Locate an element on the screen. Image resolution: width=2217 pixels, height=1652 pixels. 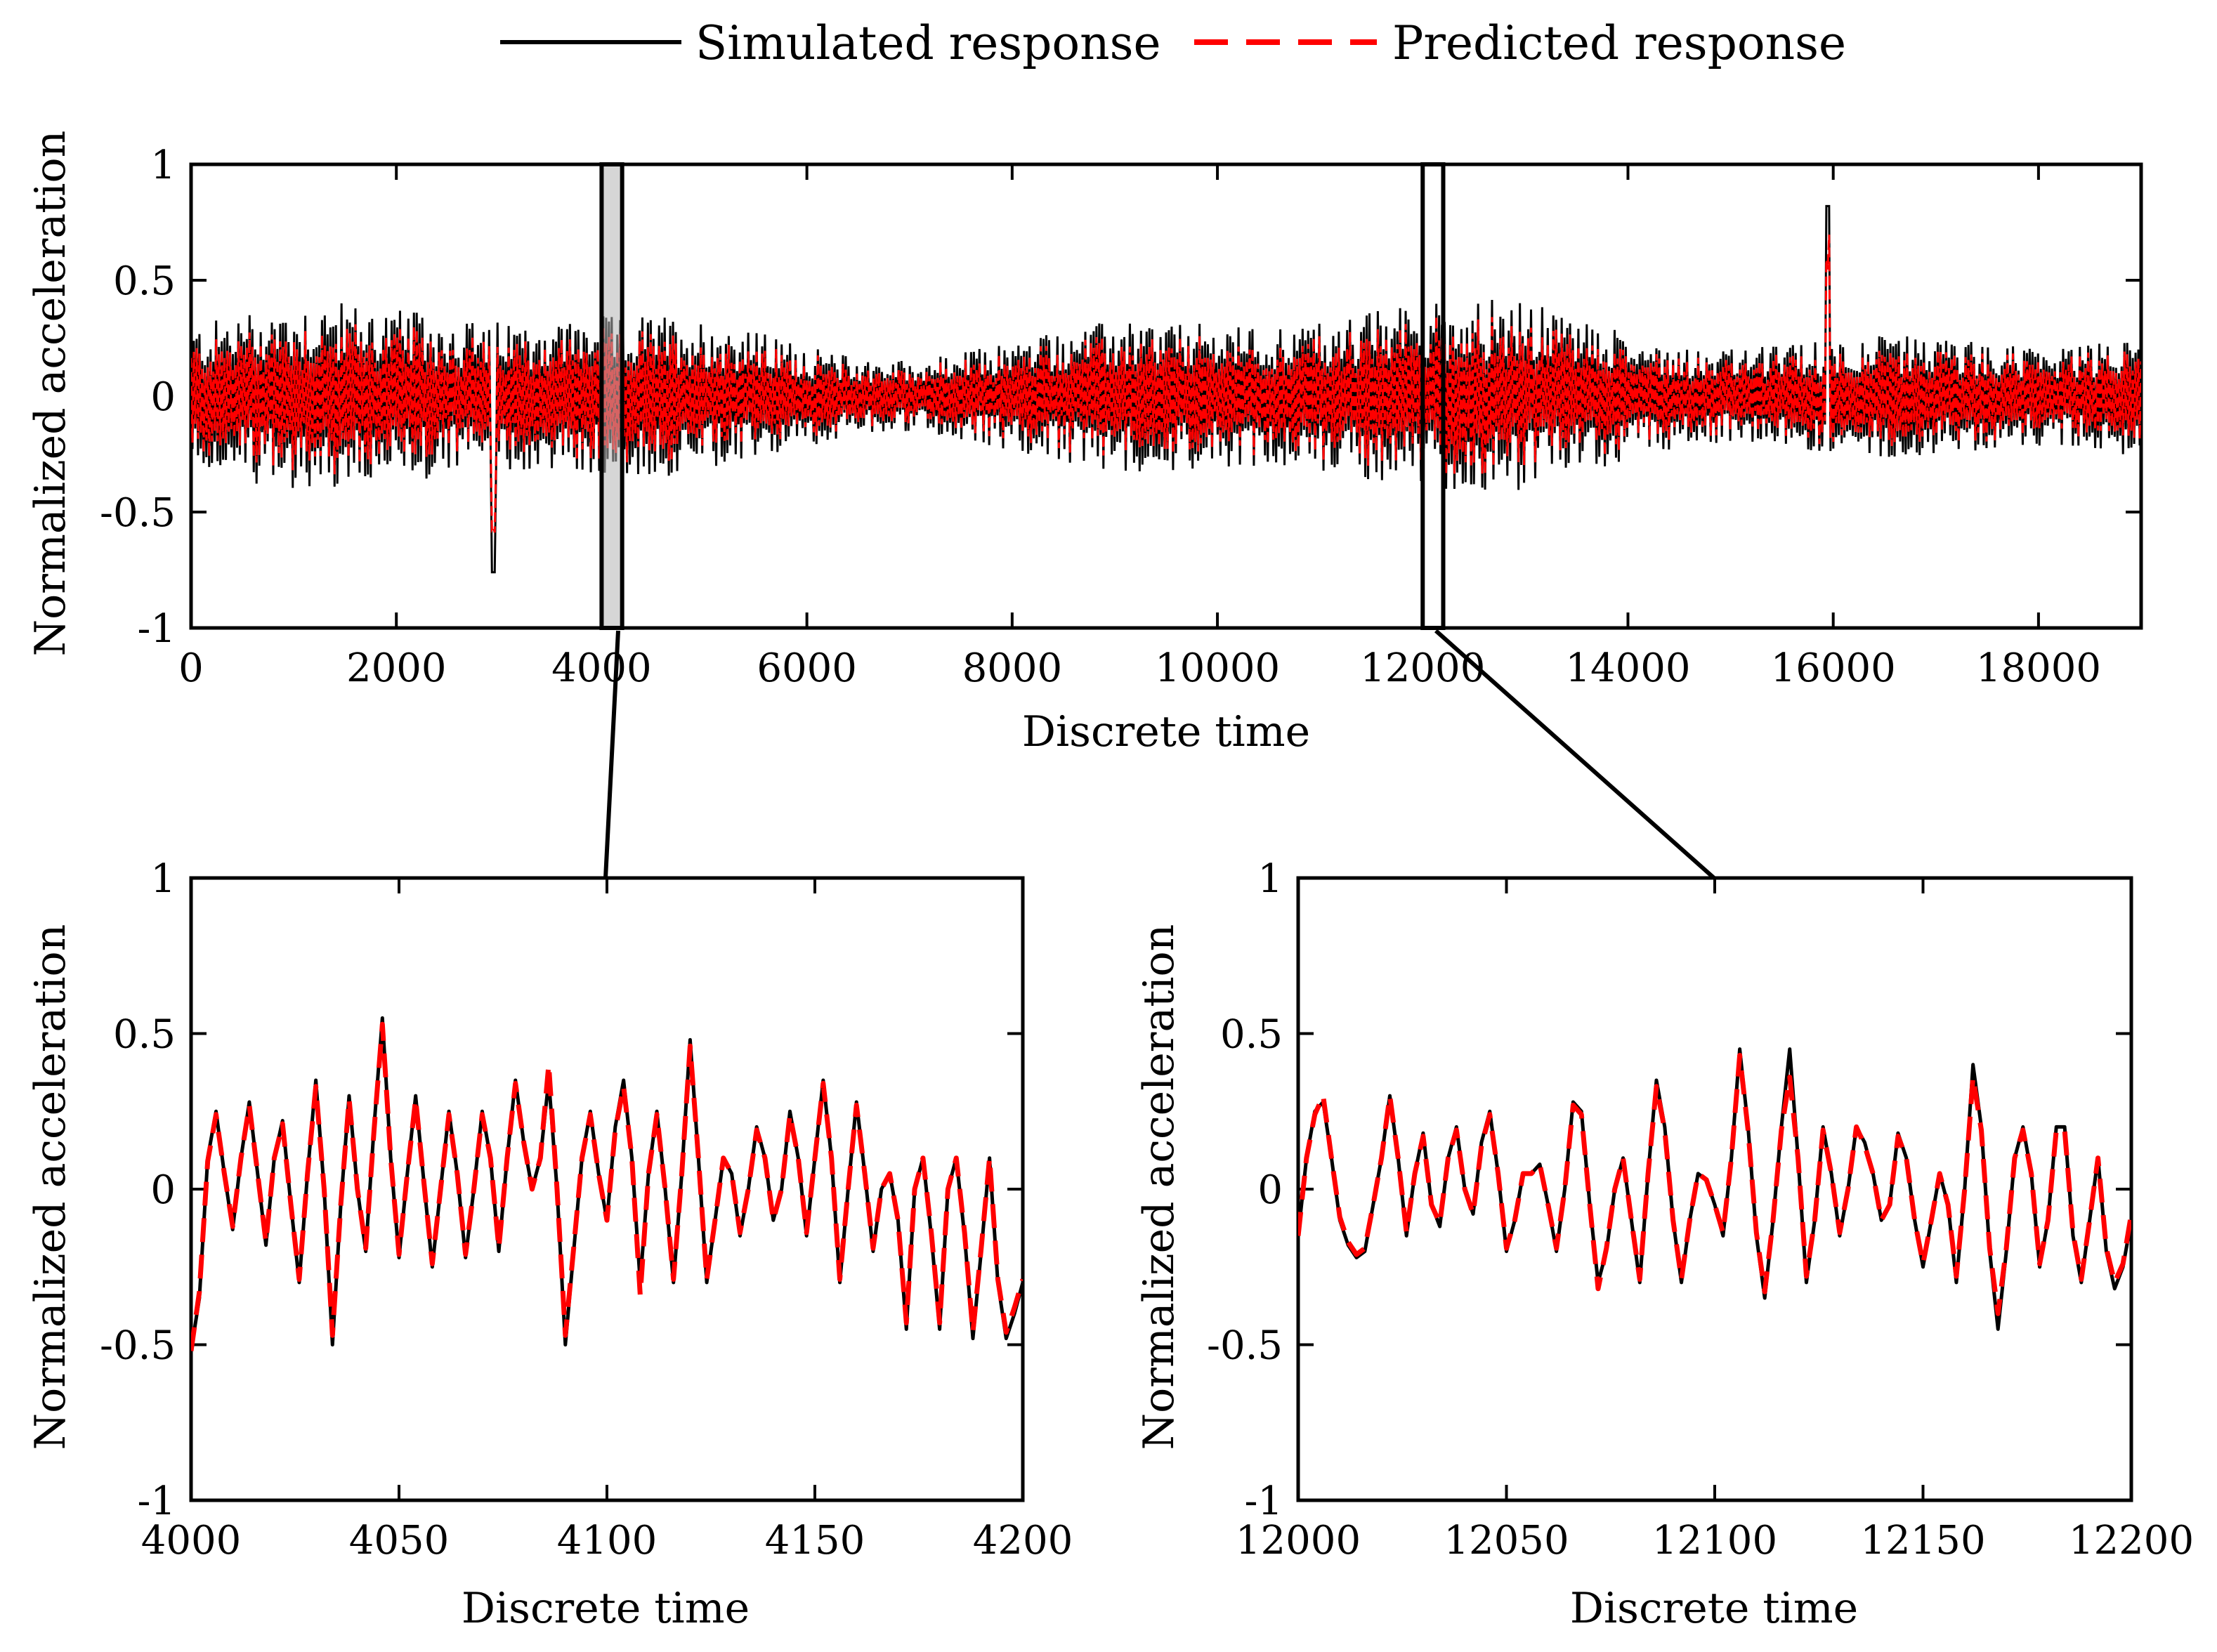
zoom-left-series-predicted is located at coordinates (607, 1186).